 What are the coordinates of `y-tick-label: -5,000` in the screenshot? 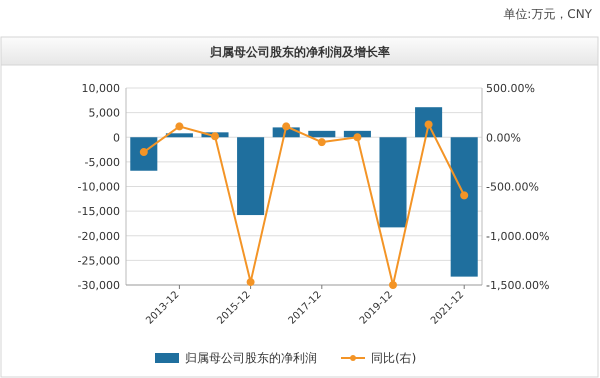 It's located at (102, 162).